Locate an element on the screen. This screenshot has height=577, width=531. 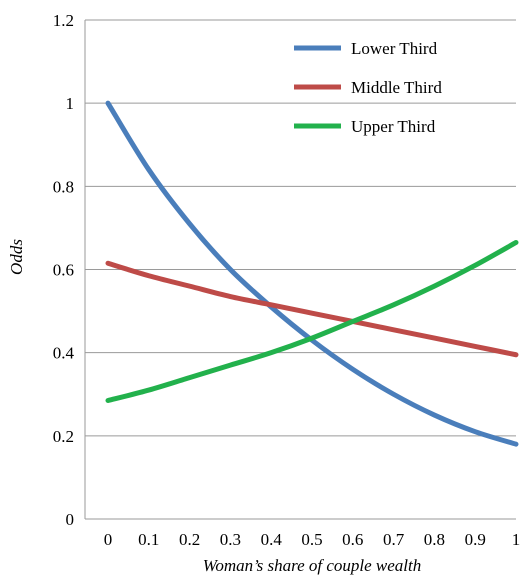
x-tick-label: 0.1 is located at coordinates (148, 539).